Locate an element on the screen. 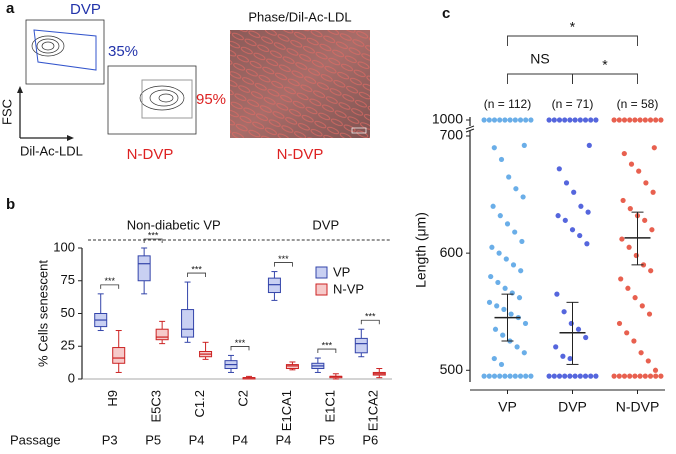 This screenshot has height=454, width=676. count-label: (n = 58) is located at coordinates (638, 104).